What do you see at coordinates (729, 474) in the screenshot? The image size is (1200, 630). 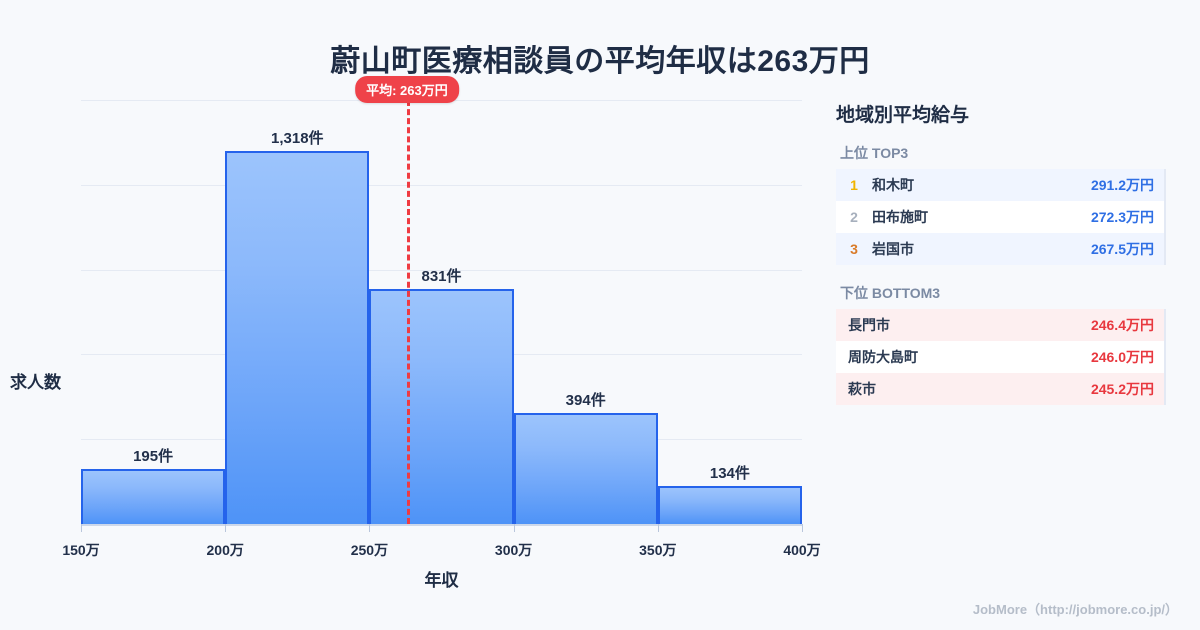 I see `bar-value-label: 134件` at bounding box center [729, 474].